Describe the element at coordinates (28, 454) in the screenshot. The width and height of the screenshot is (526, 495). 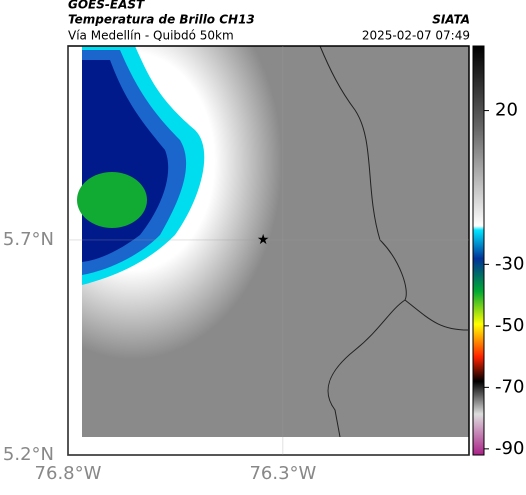
I see `y-tick-label: 5.2°N` at that location.